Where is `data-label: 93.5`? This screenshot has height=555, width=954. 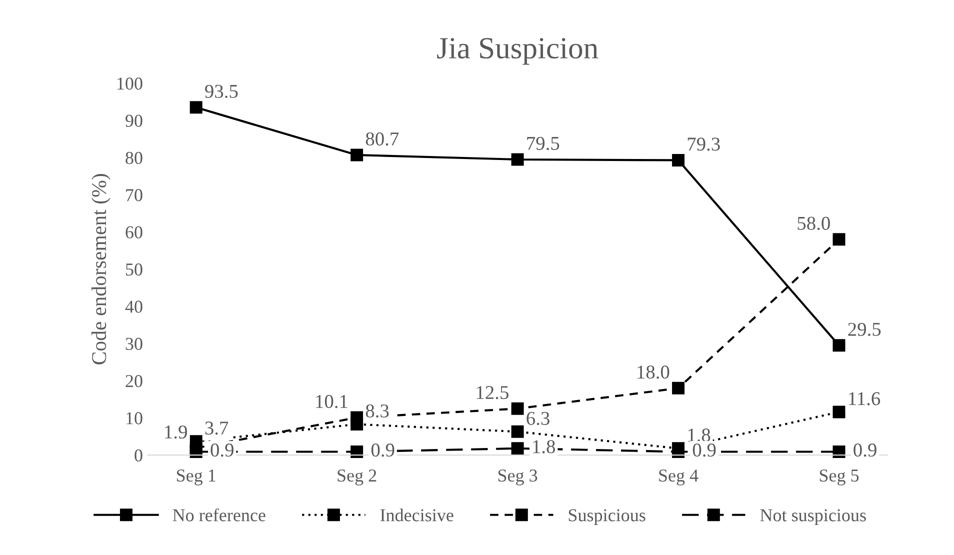
data-label: 93.5 is located at coordinates (221, 91).